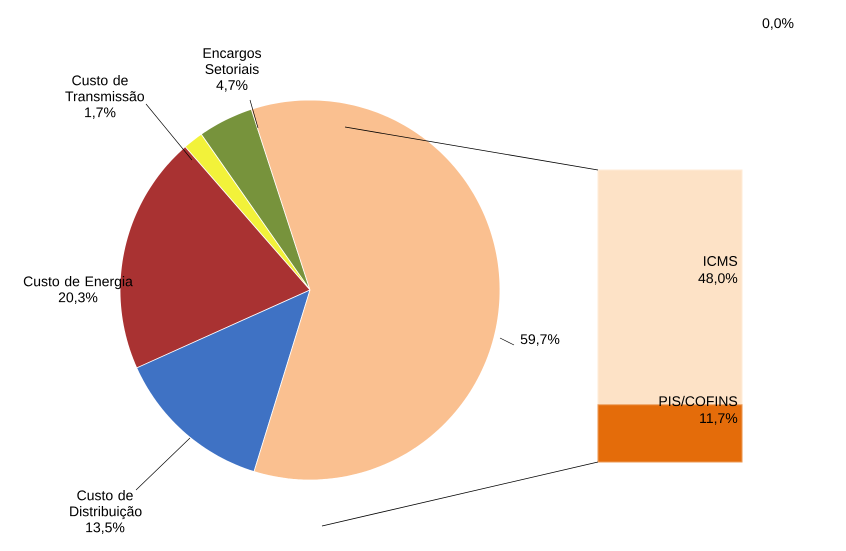 The width and height of the screenshot is (846, 551). Describe the element at coordinates (104, 88) in the screenshot. I see `slice-label: Custo de Transmissão` at that location.